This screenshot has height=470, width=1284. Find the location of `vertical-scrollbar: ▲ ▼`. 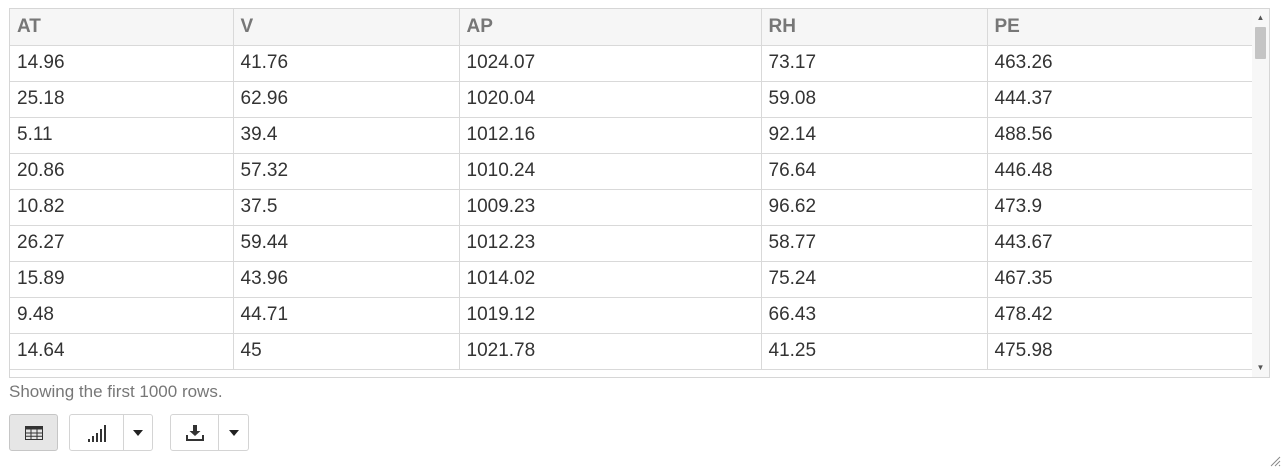

vertical-scrollbar: ▲ ▼ is located at coordinates (1260, 193).